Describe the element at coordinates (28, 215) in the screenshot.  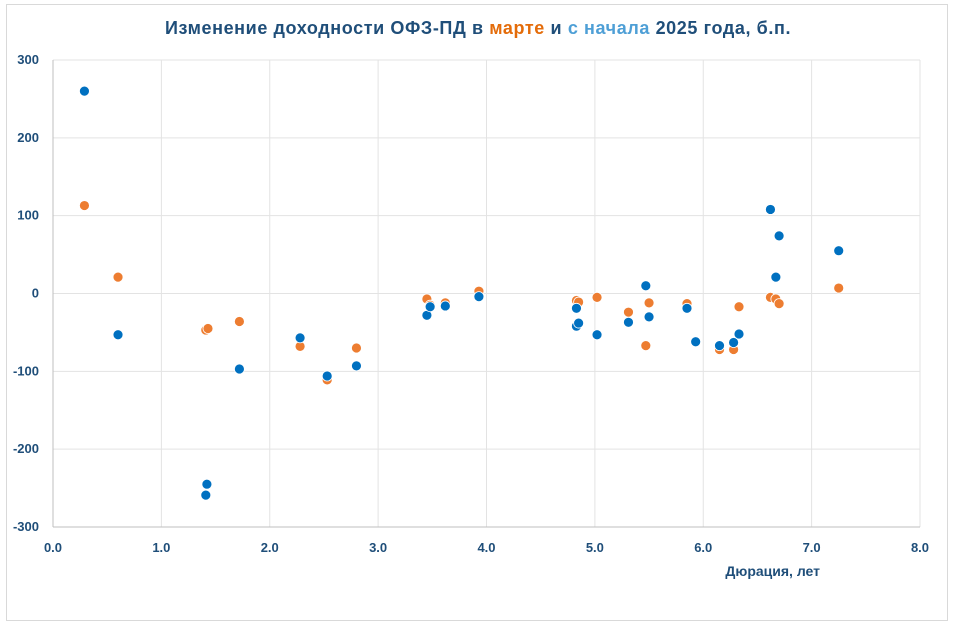
I see `y-tick-label: 100` at that location.